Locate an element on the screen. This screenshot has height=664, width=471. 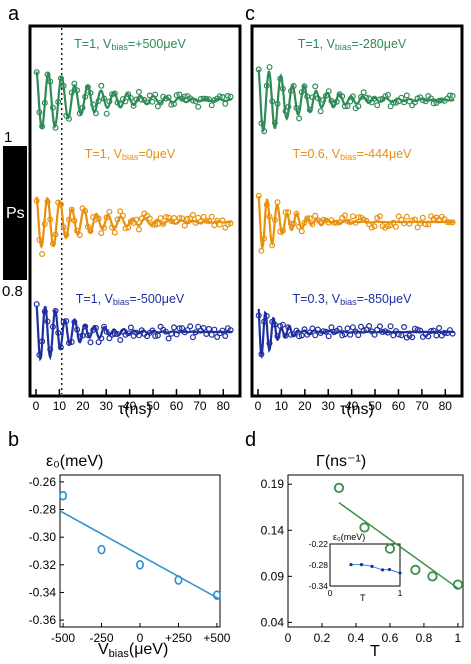
ps-scale-bottom-label: 0.8 is located at coordinates (12, 291).